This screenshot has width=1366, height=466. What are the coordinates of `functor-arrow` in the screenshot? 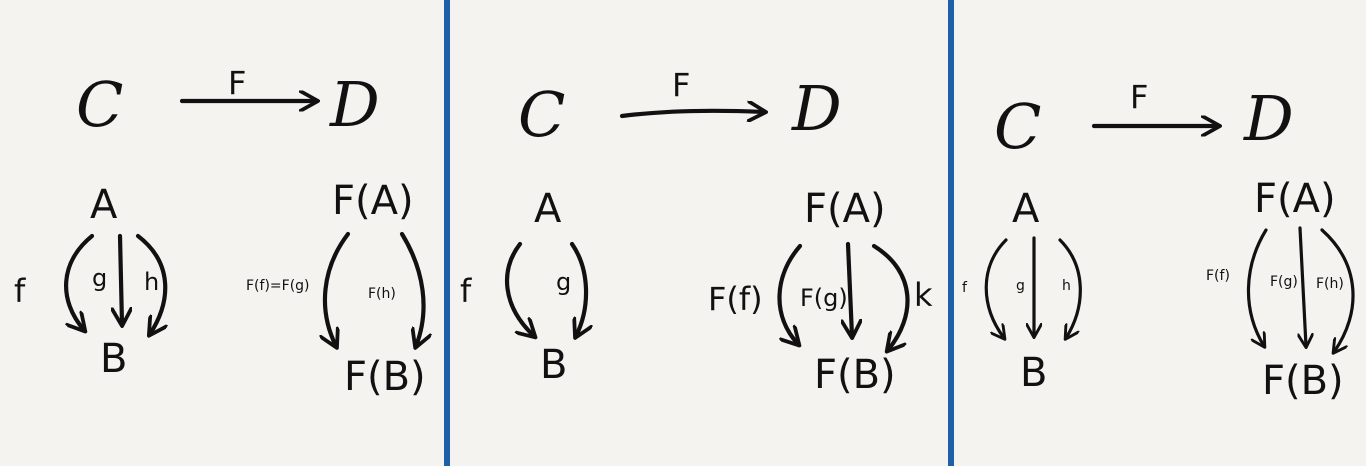 It's located at (691, 113).